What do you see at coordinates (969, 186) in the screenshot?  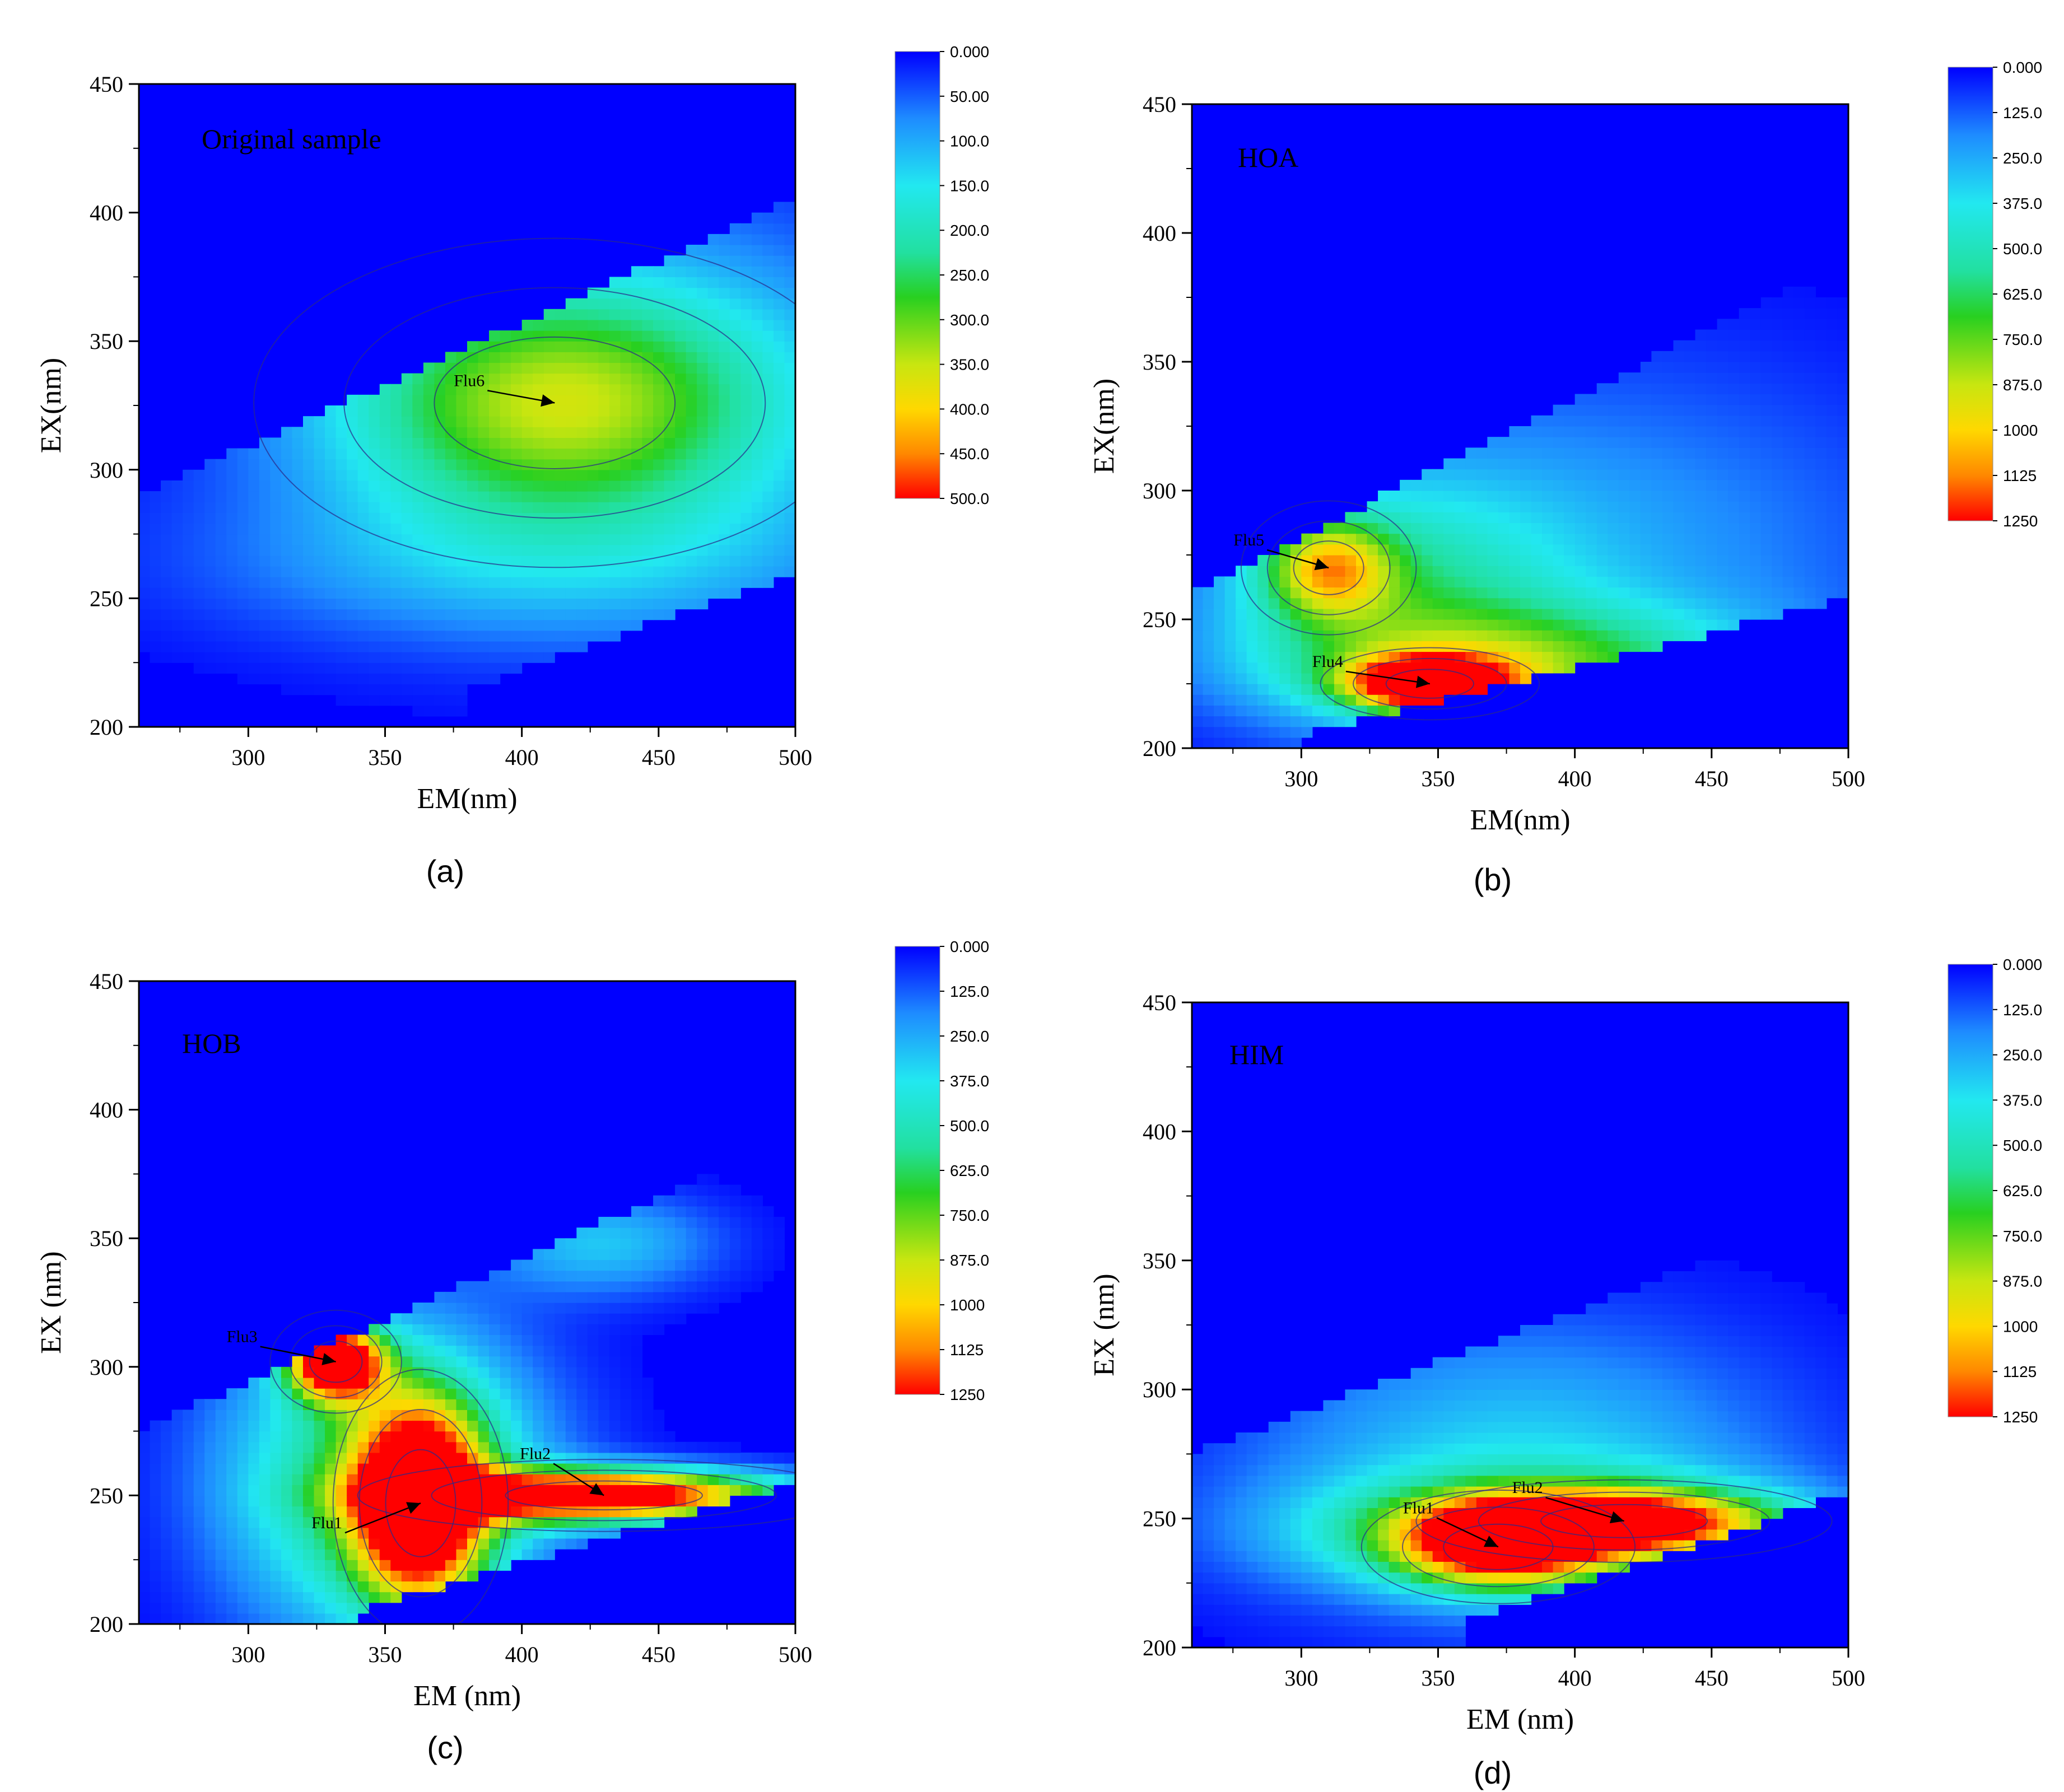 I see `colorbar-label: 150.0` at bounding box center [969, 186].